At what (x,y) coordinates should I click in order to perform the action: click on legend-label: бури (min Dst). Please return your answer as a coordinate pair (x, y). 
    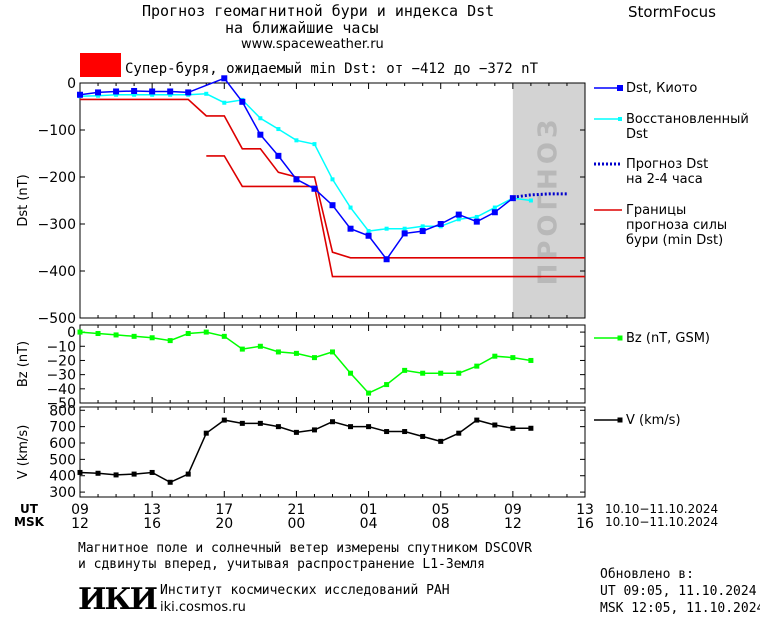
    Looking at the image, I should click on (674, 240).